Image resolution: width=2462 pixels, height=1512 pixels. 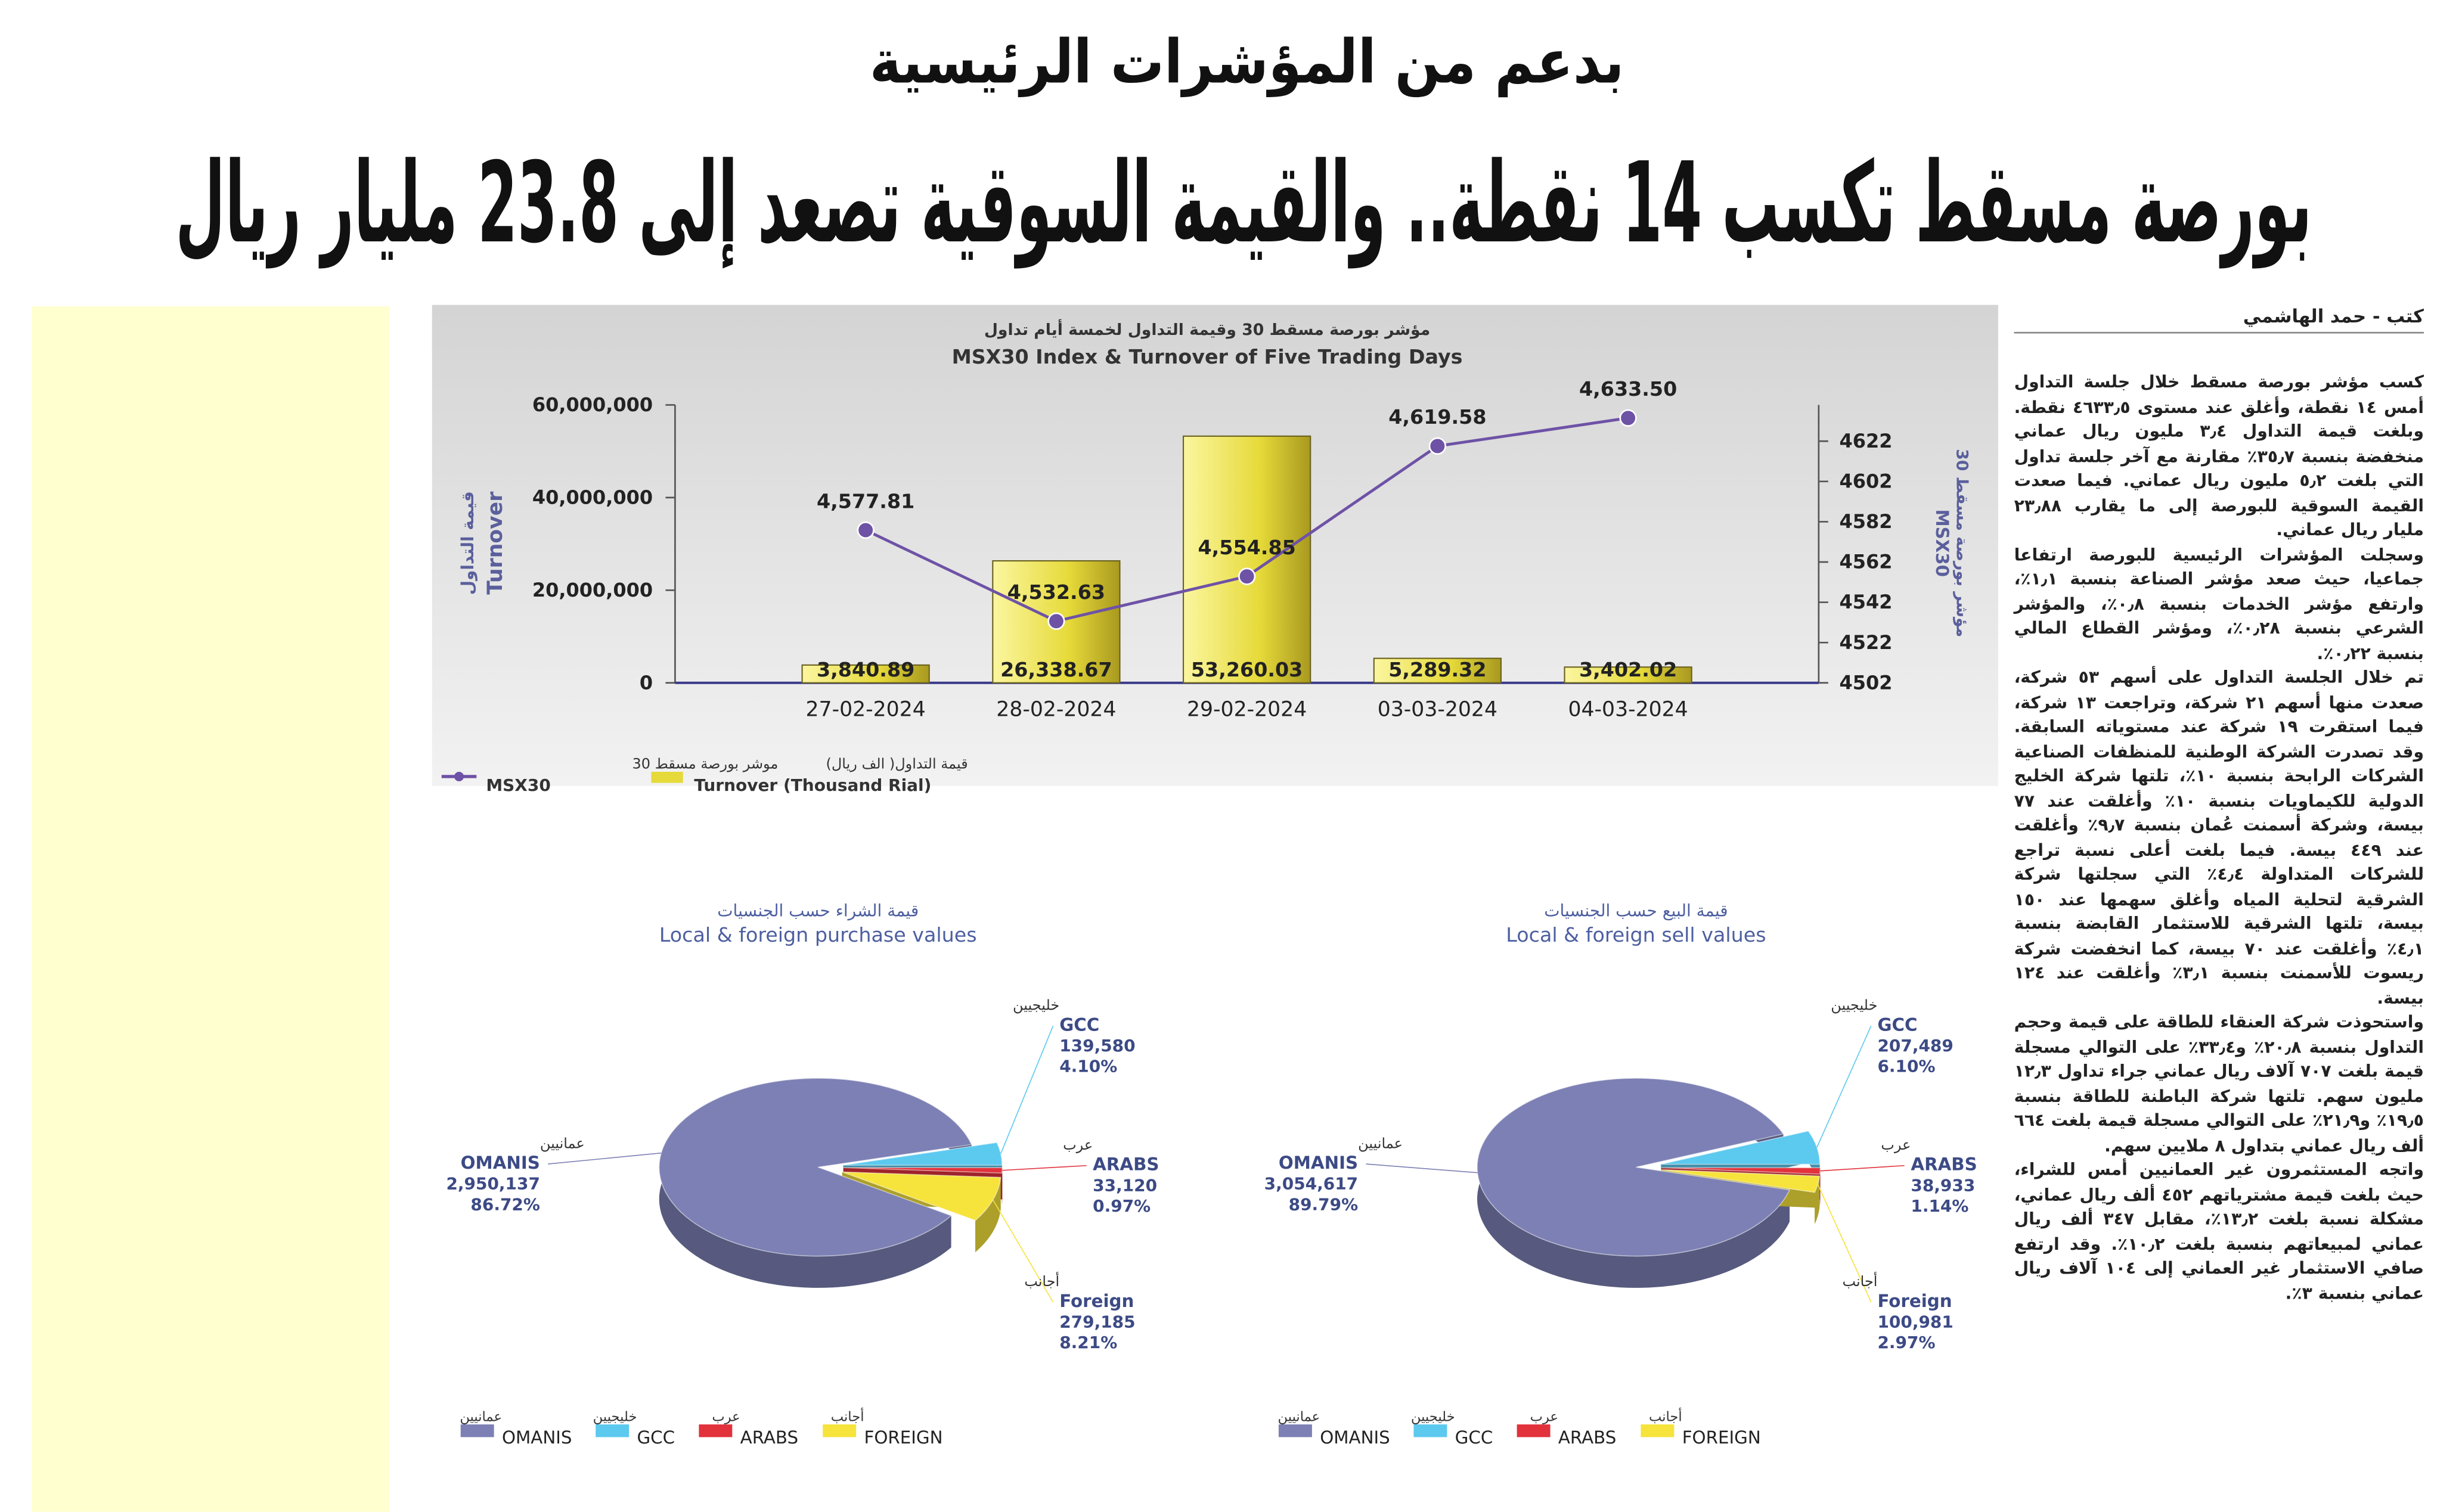 What do you see at coordinates (1865, 602) in the screenshot?
I see `y2-tick-label: 4542` at bounding box center [1865, 602].